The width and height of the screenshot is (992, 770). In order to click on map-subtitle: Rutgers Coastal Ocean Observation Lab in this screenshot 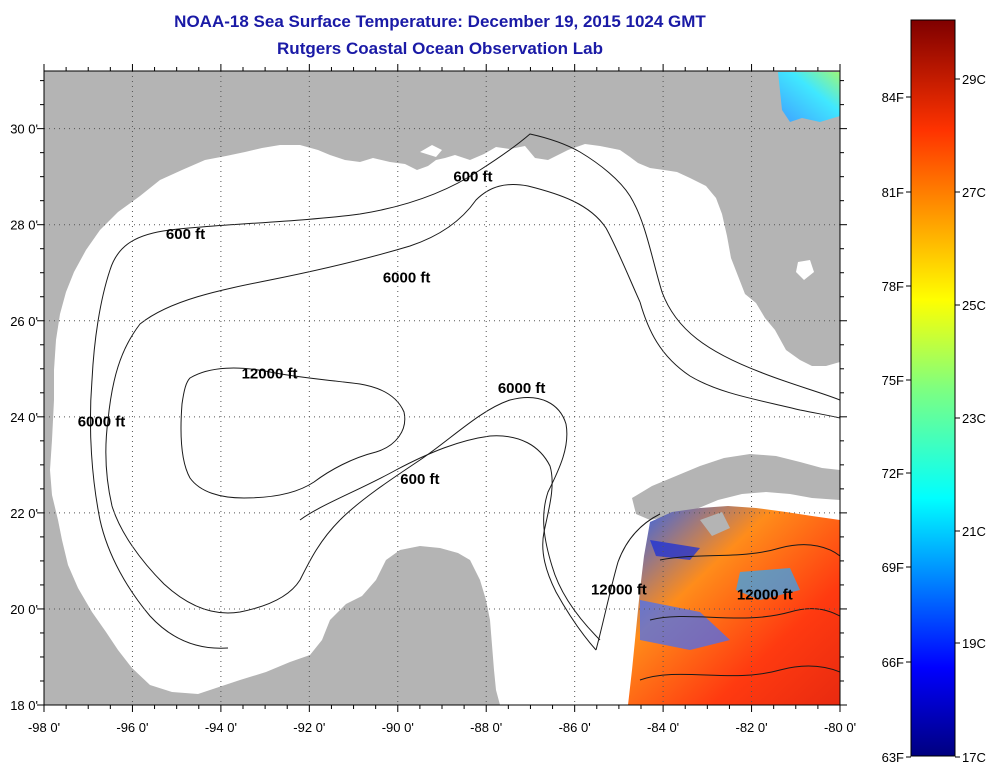, I will do `click(440, 48)`.